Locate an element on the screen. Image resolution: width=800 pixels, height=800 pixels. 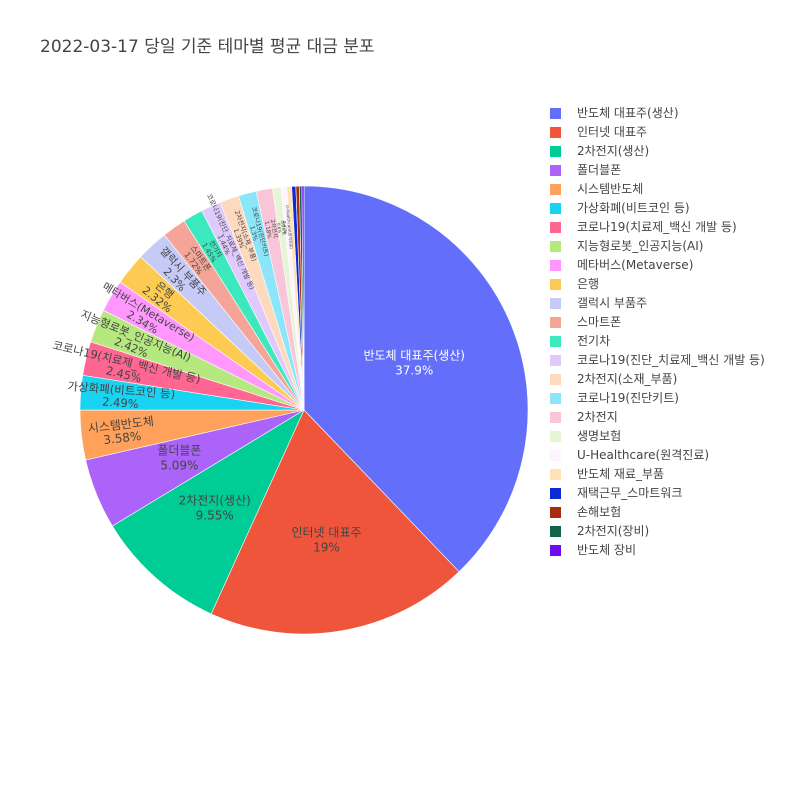
legend-label: 전기차 is located at coordinates (594, 341).